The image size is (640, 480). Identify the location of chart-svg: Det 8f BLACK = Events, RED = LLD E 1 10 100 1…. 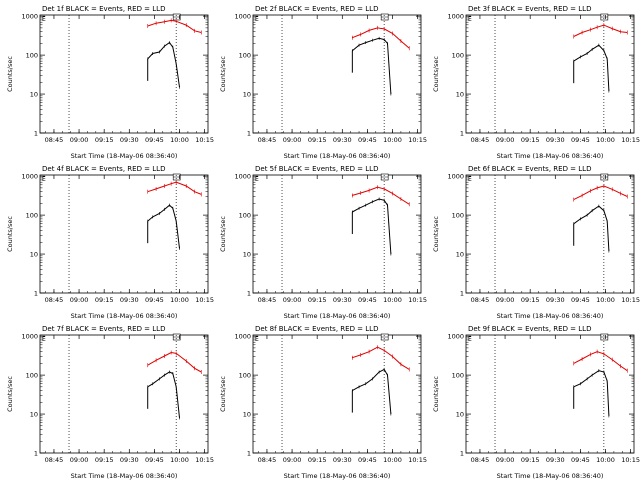
(323, 402).